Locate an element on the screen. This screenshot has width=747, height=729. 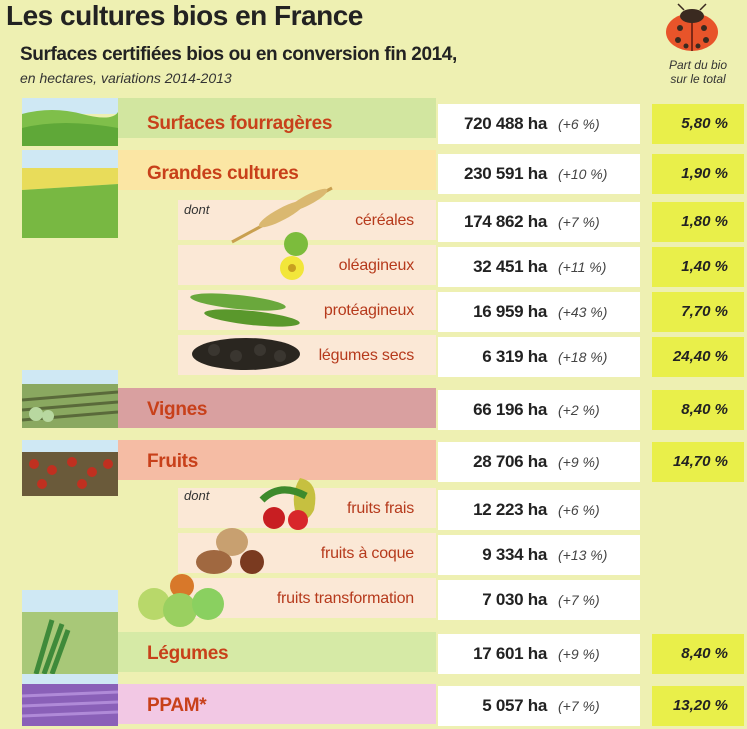
label-oleagineux: oléagineux is located at coordinates (376, 265).